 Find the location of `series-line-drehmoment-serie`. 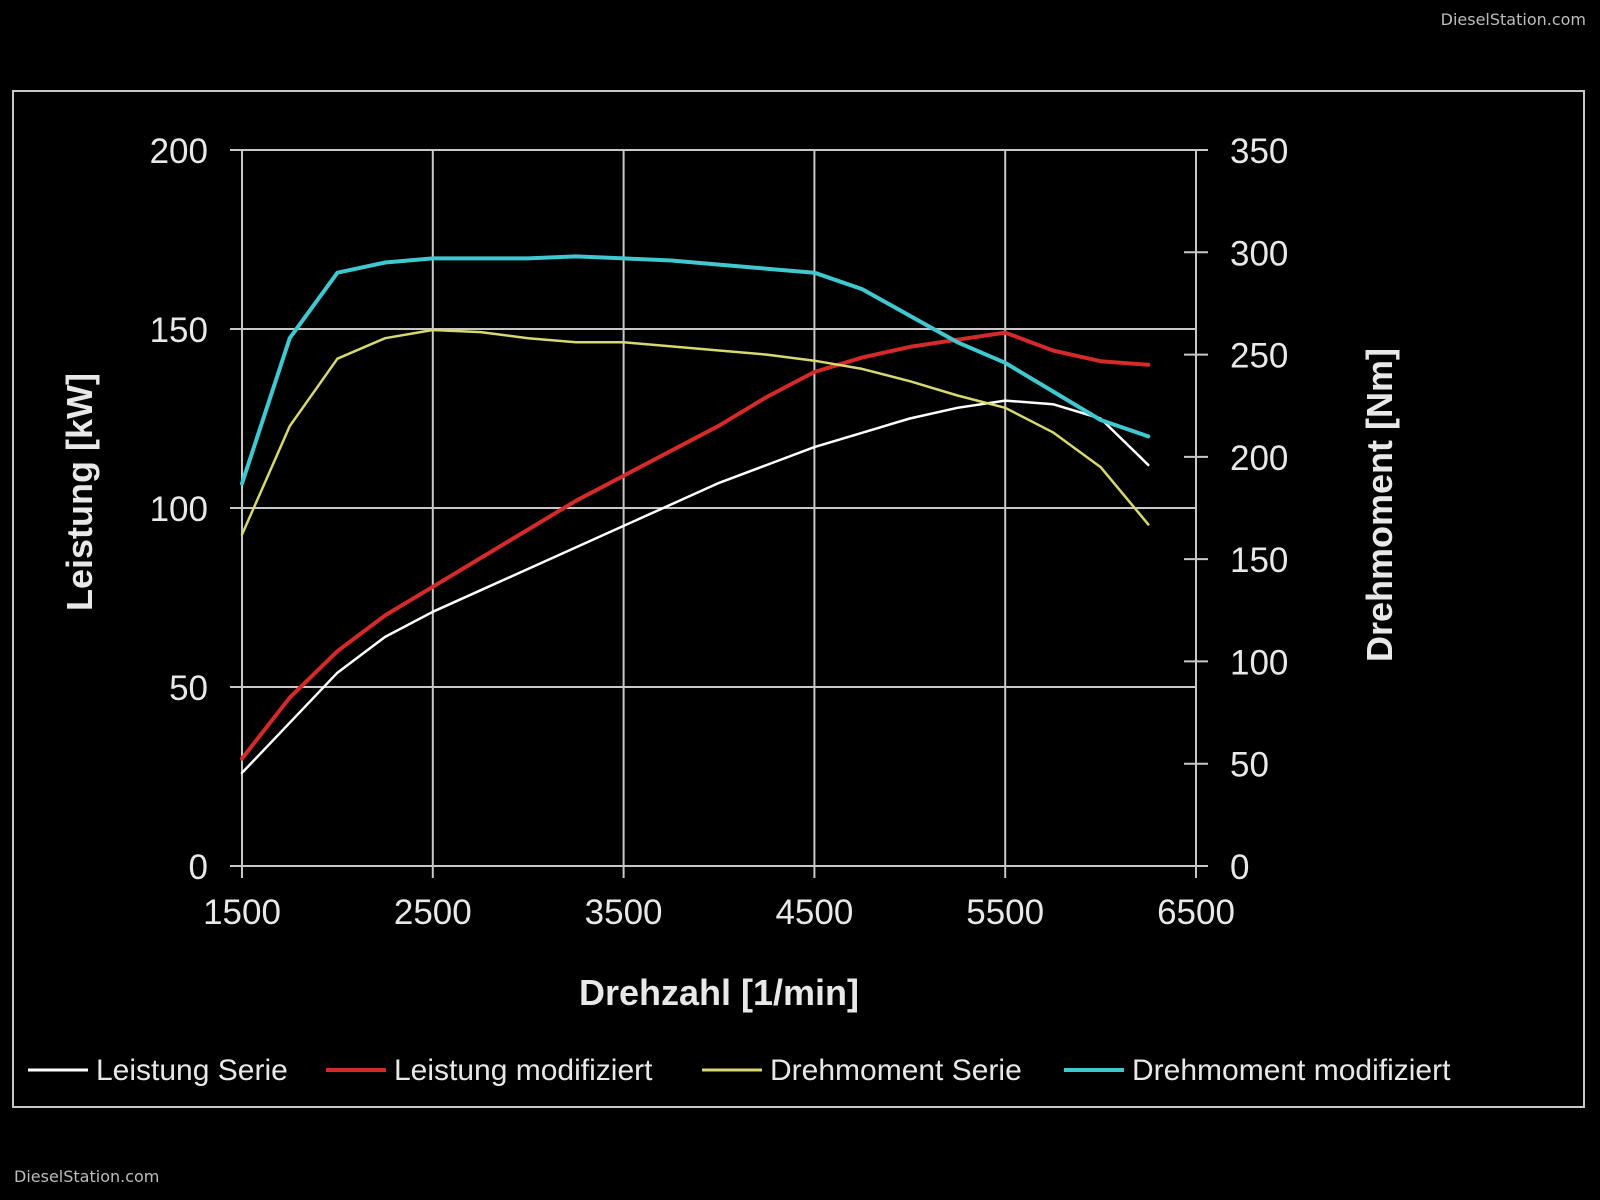

series-line-drehmoment-serie is located at coordinates (695, 432).